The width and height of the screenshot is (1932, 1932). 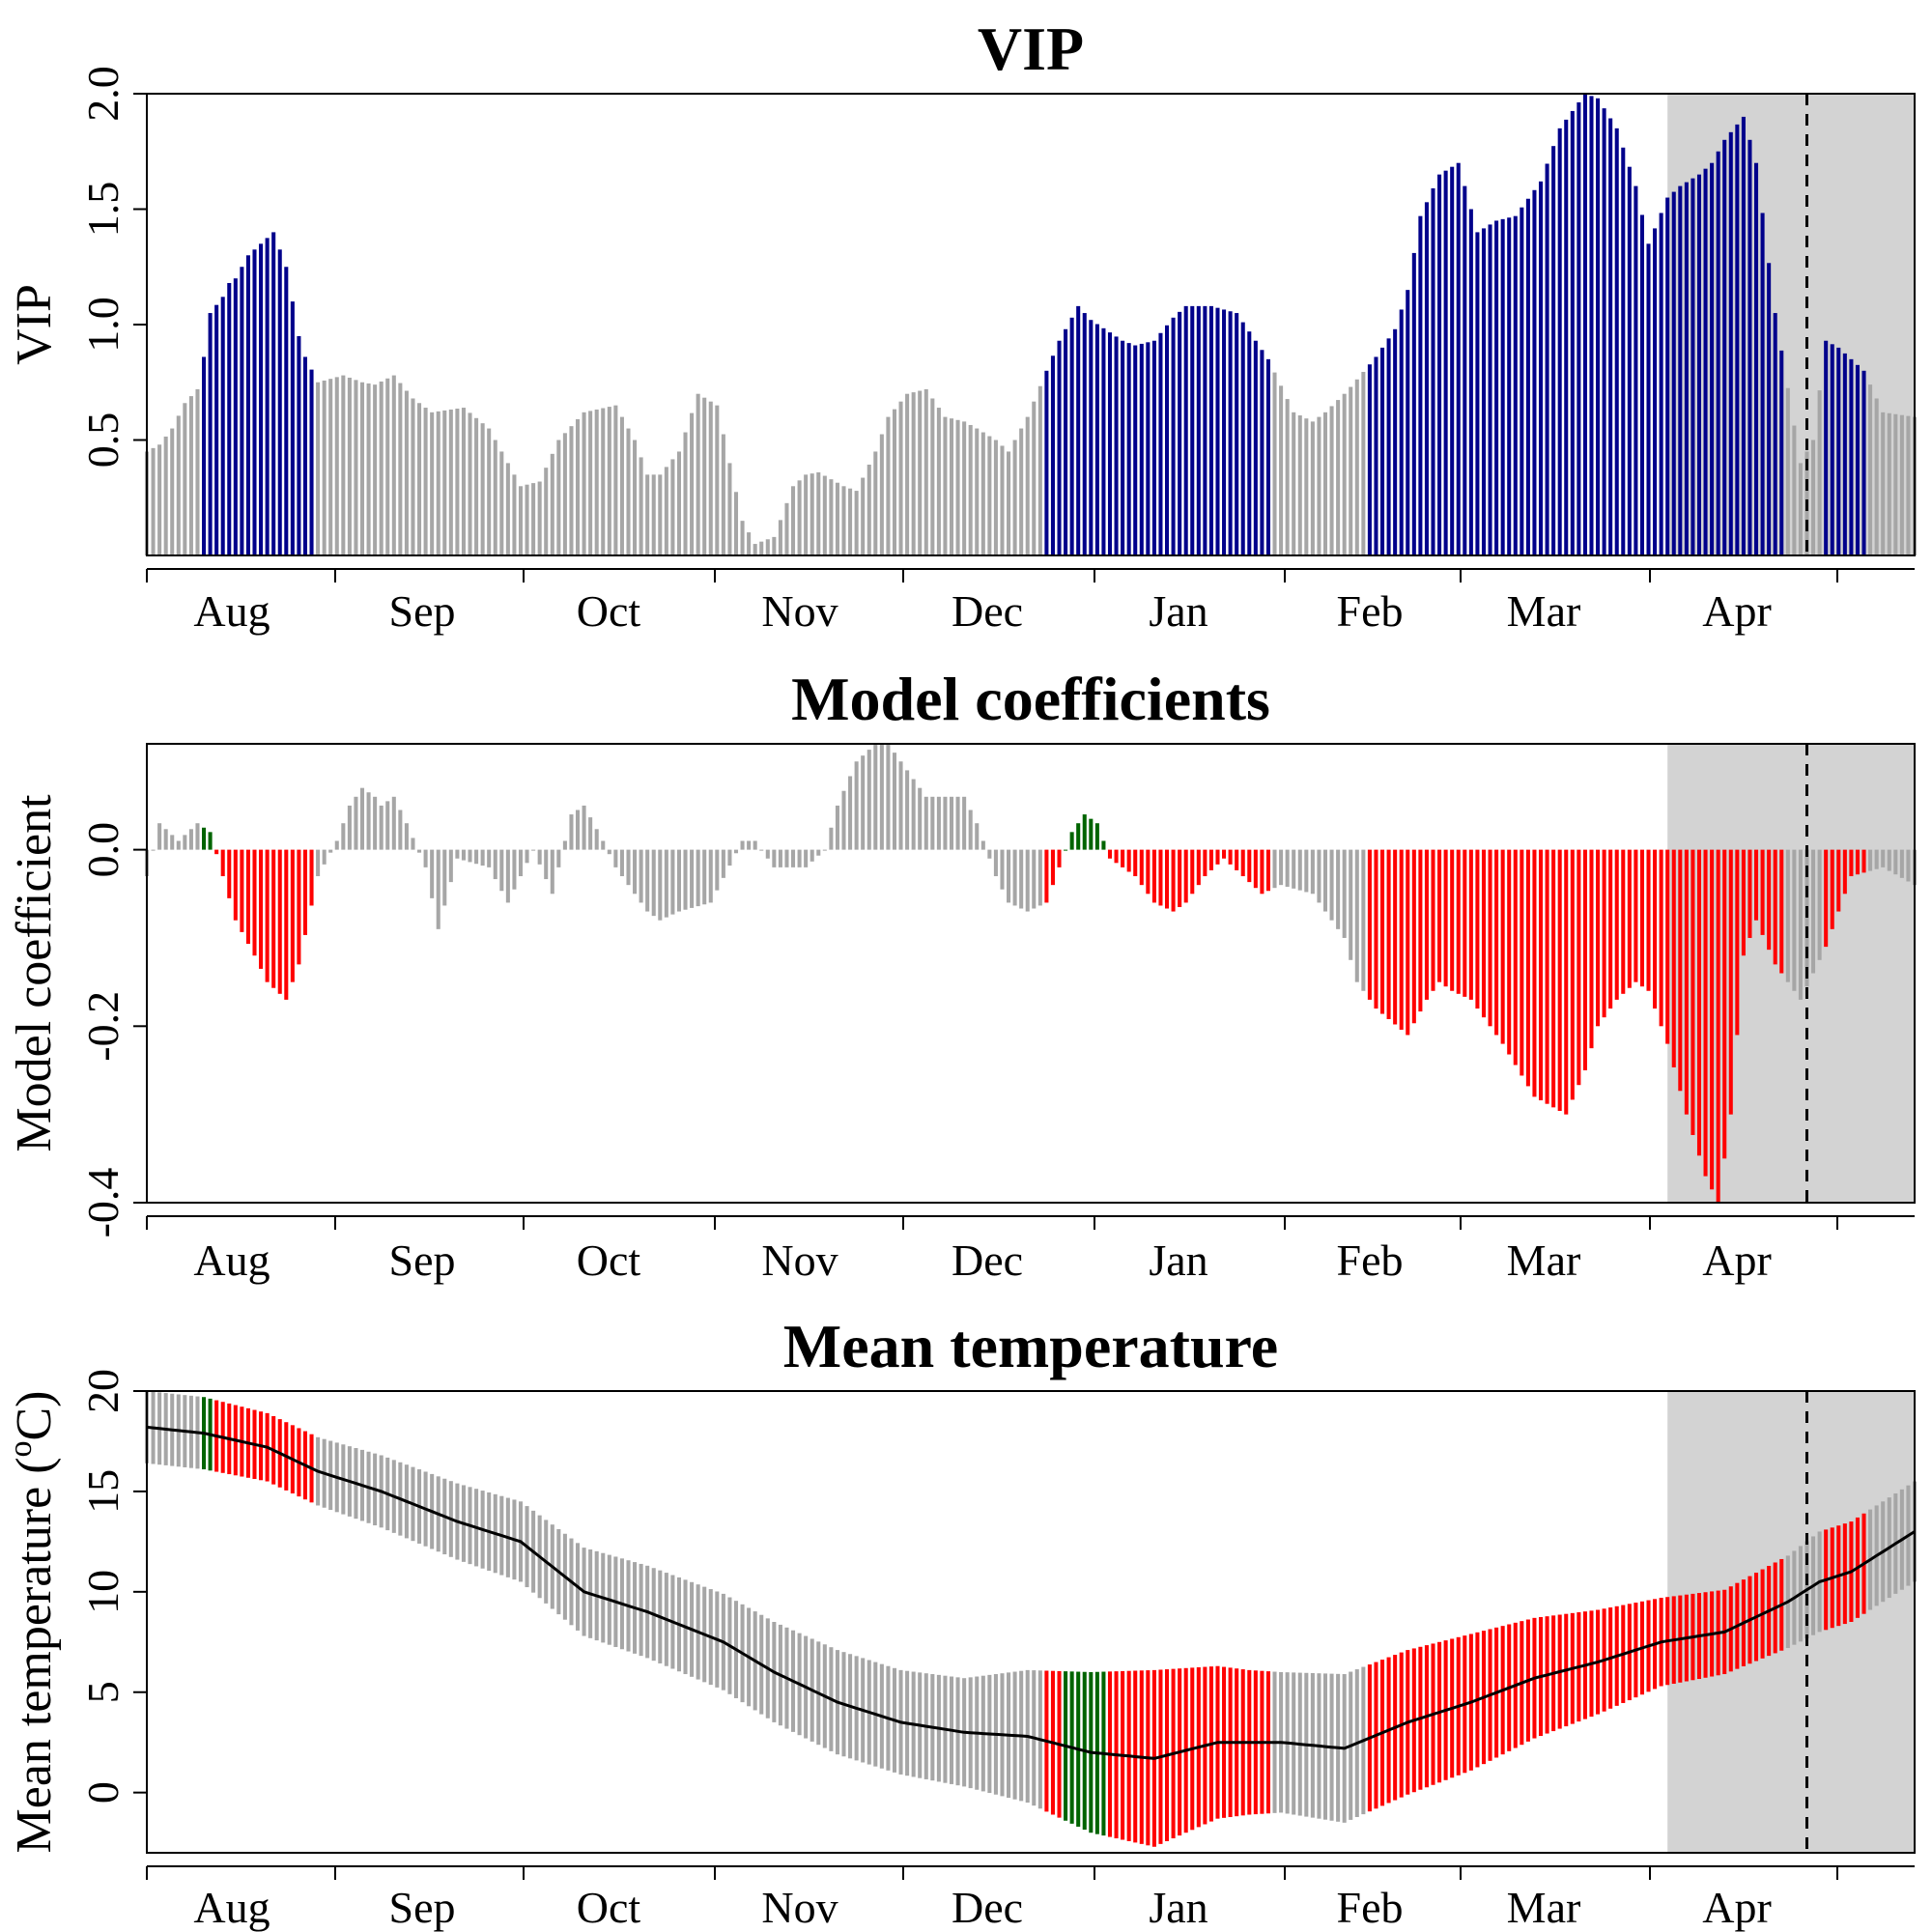 I want to click on y-tick-label: -0.2, so click(x=103, y=1026).